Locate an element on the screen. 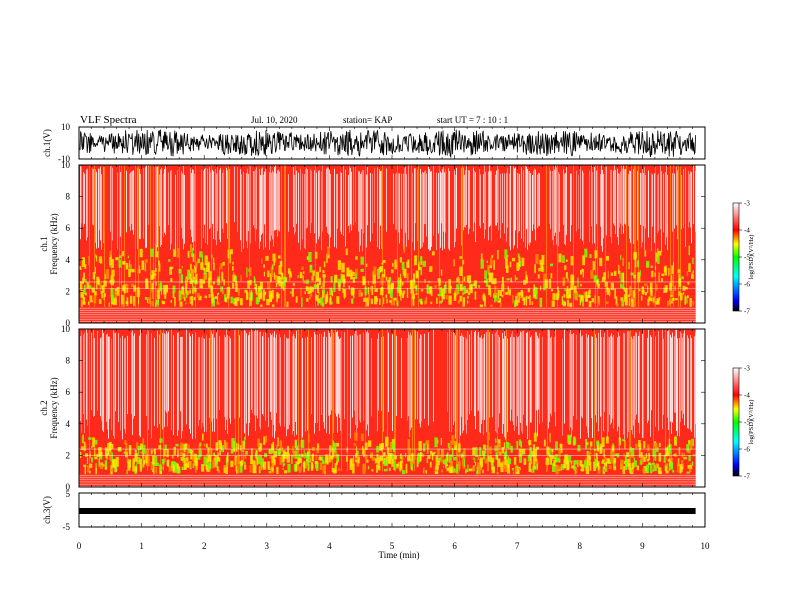  frequency-tick-label: 8 is located at coordinates (68, 361).